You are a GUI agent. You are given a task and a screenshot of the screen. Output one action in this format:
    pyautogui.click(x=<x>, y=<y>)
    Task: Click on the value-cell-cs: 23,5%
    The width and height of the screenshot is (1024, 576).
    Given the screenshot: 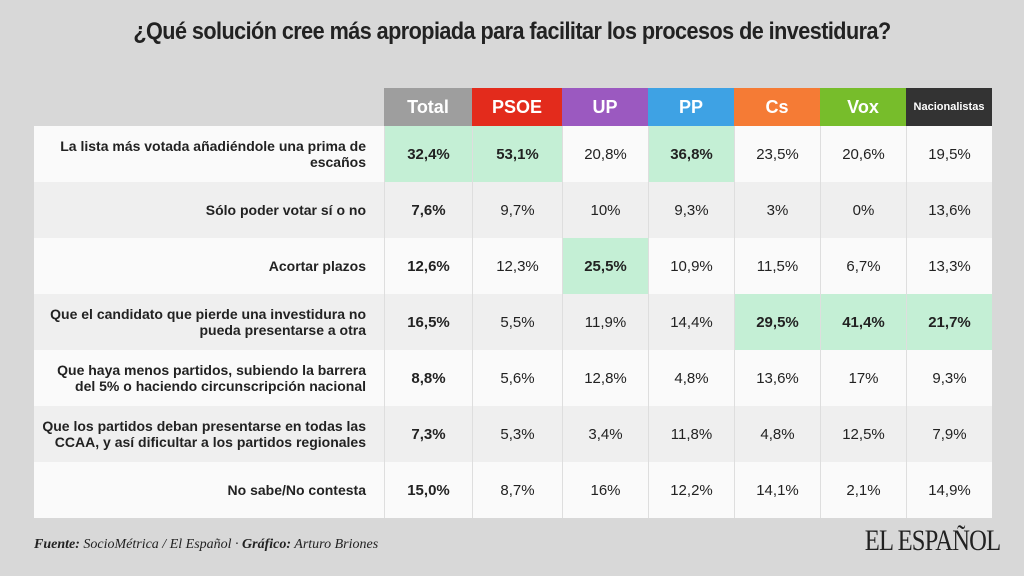 What is the action you would take?
    pyautogui.click(x=777, y=154)
    